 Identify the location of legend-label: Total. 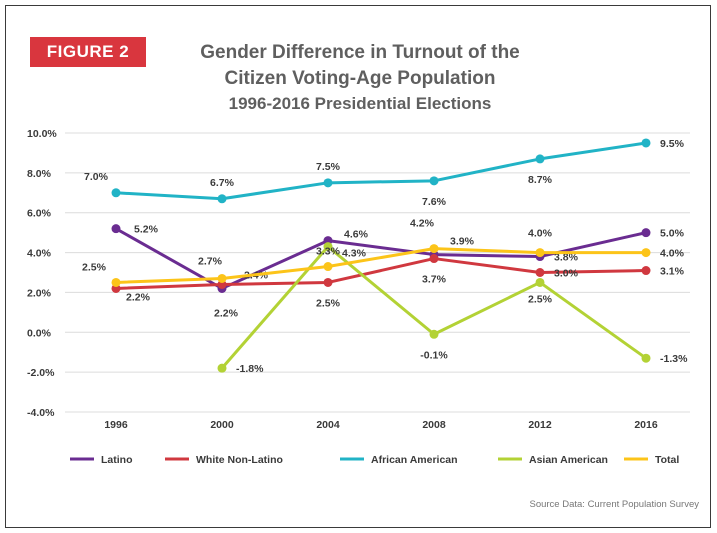
(667, 460).